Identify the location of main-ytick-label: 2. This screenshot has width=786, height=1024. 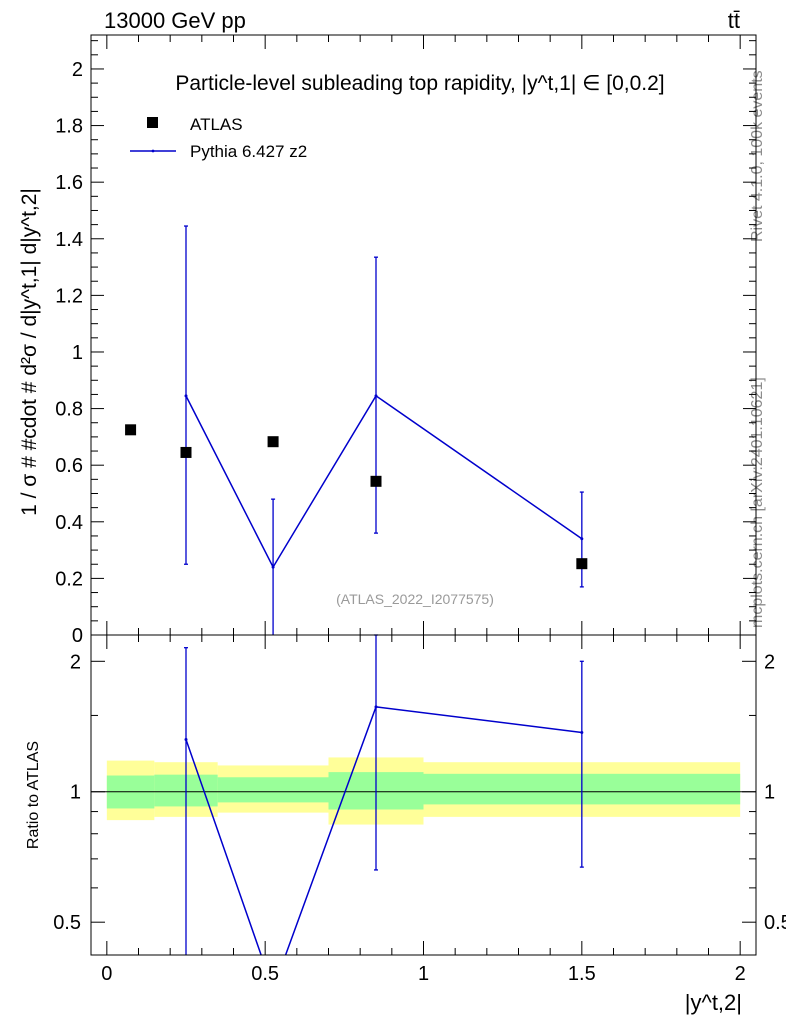
(77, 70).